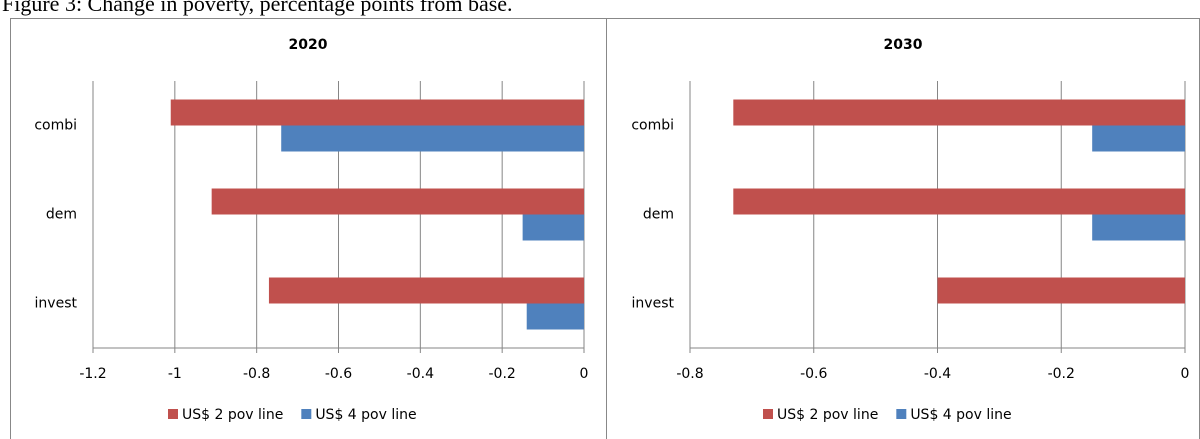  I want to click on chart-title: 2030, so click(903, 45).